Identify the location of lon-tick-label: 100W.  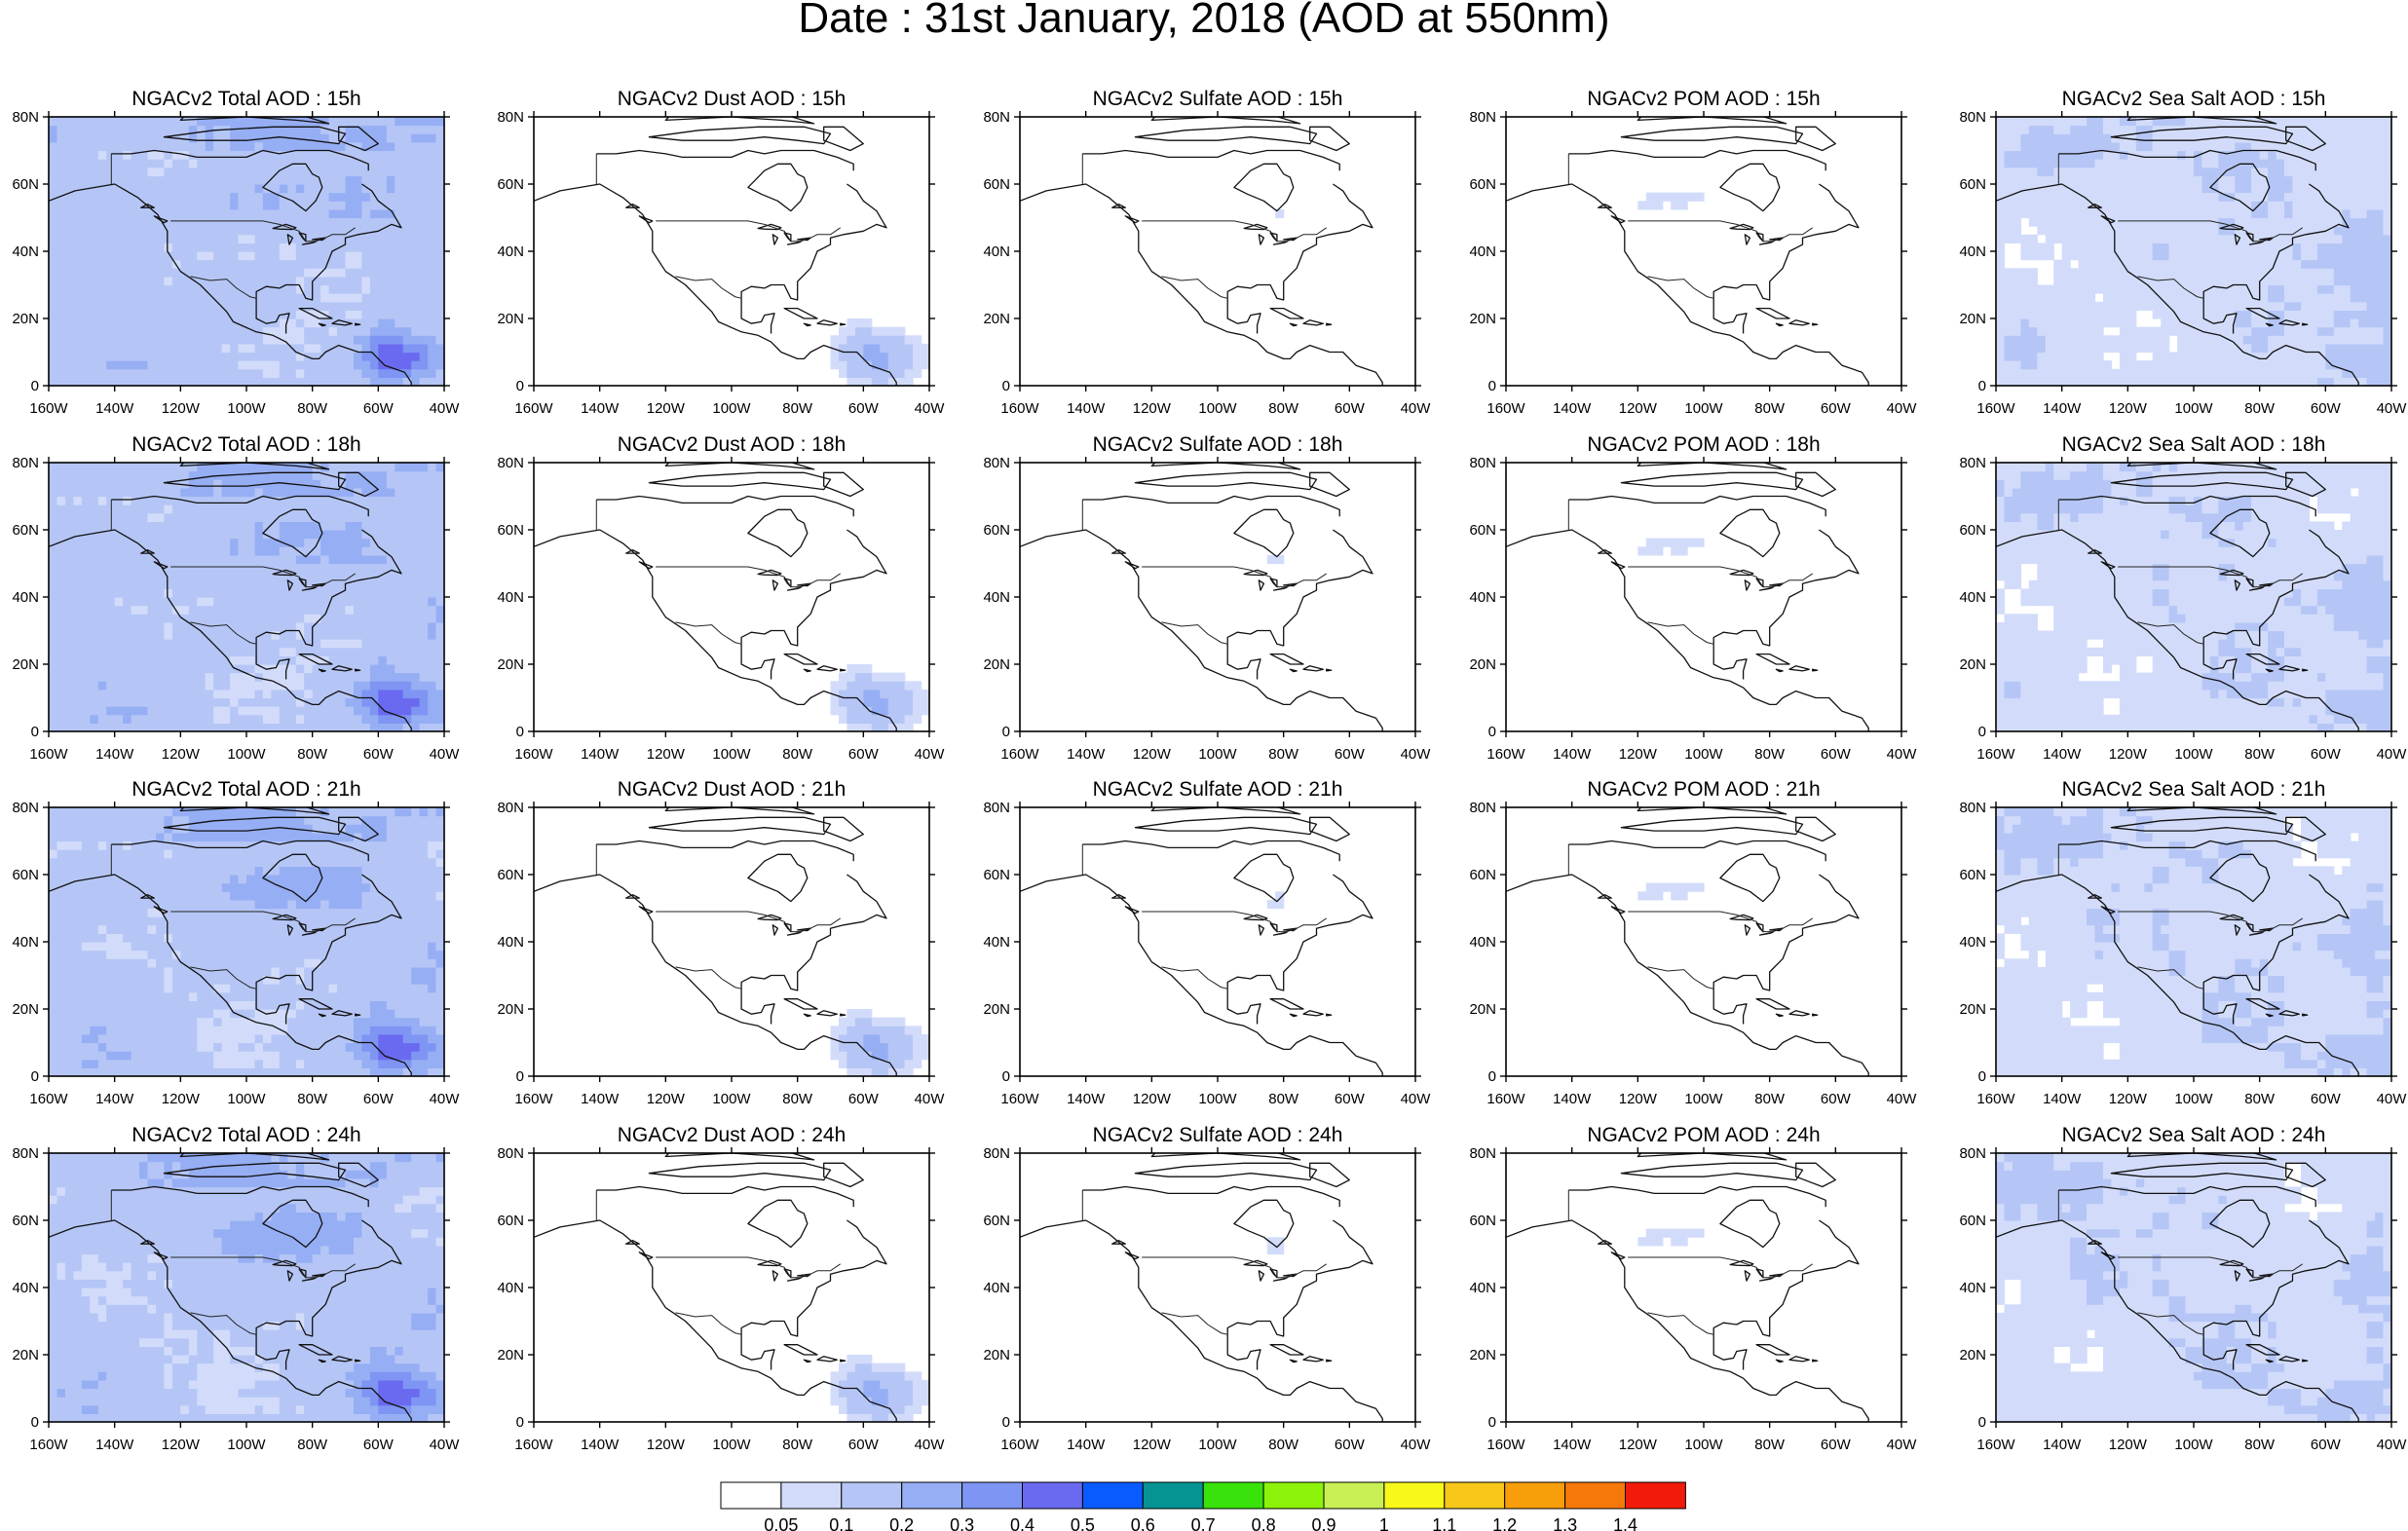
(731, 754).